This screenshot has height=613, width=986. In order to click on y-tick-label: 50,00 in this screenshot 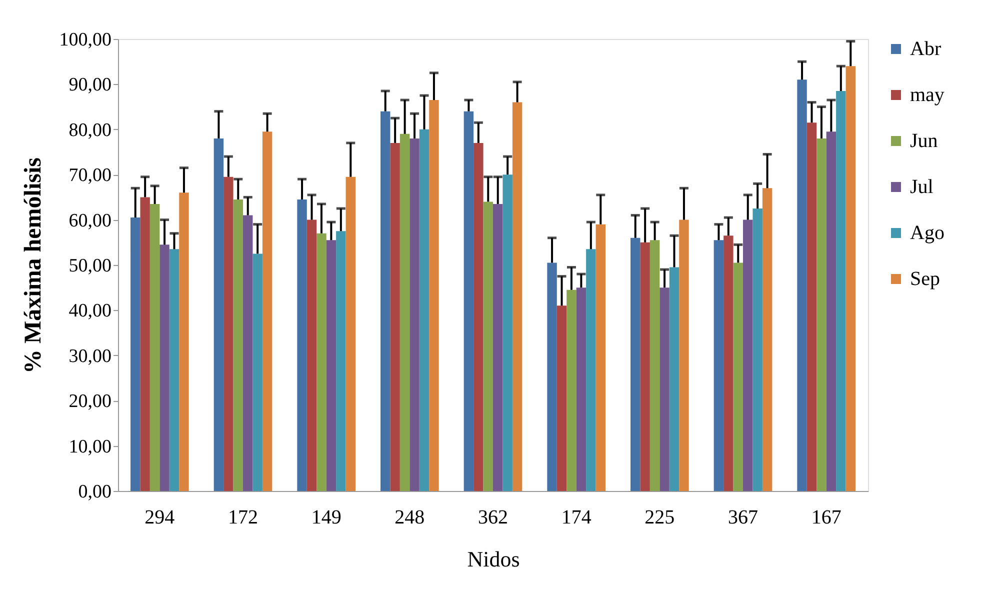, I will do `click(90, 266)`.